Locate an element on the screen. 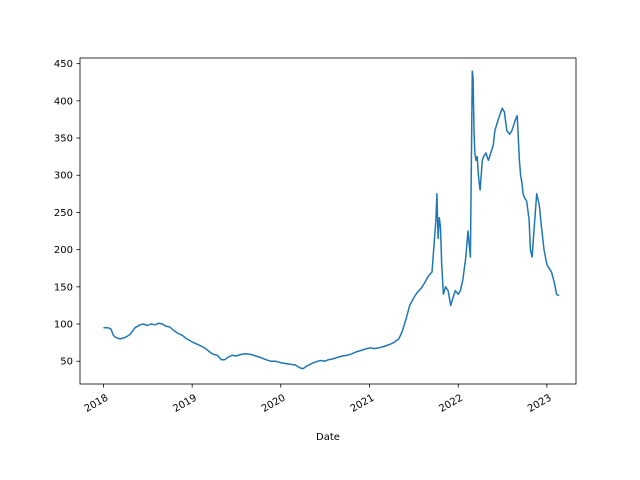  y-tick-label: 50 is located at coordinates (66, 362).